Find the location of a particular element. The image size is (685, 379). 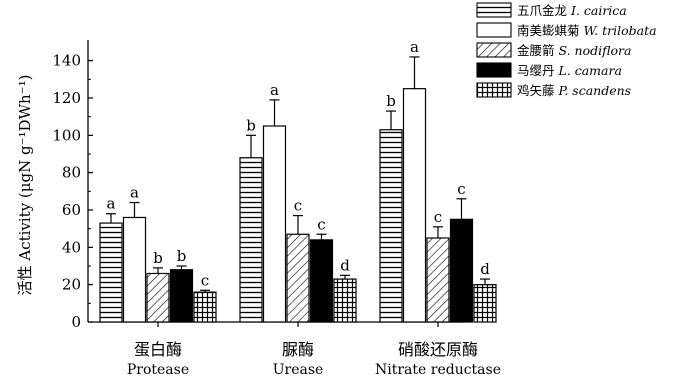

legend-name-sci: P. scandens is located at coordinates (594, 90).